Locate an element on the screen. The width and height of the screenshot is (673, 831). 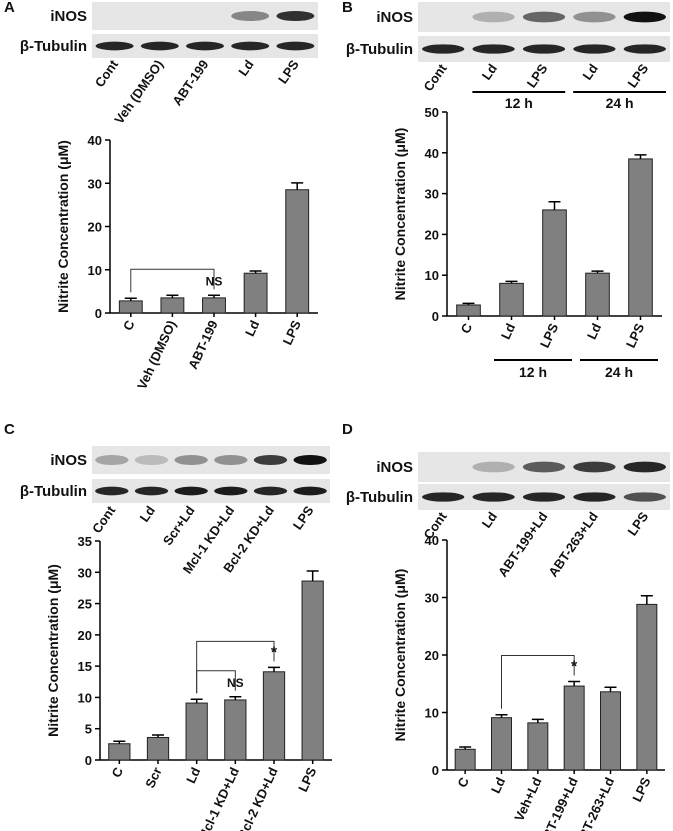
y-tick-label: 25 is located at coordinates (85, 604).